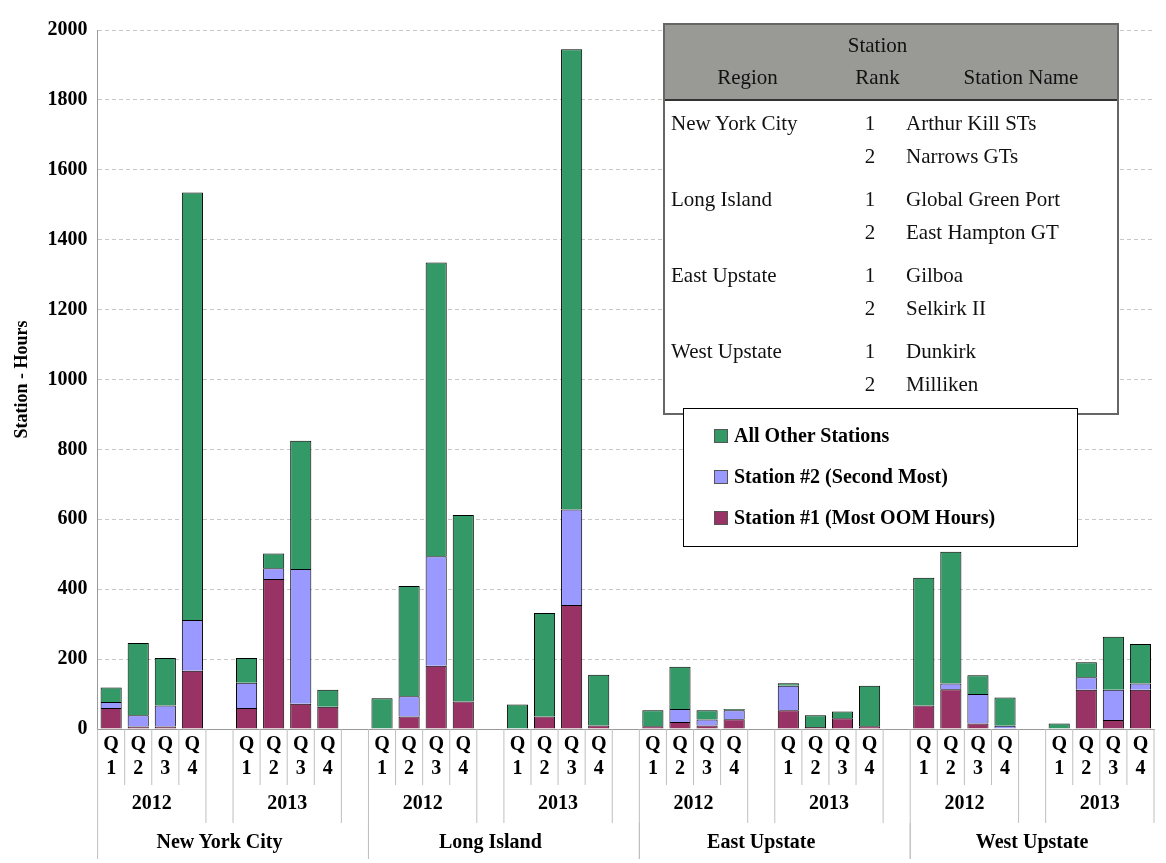  What do you see at coordinates (941, 351) in the screenshot?
I see `annotation: Dunkirk` at bounding box center [941, 351].